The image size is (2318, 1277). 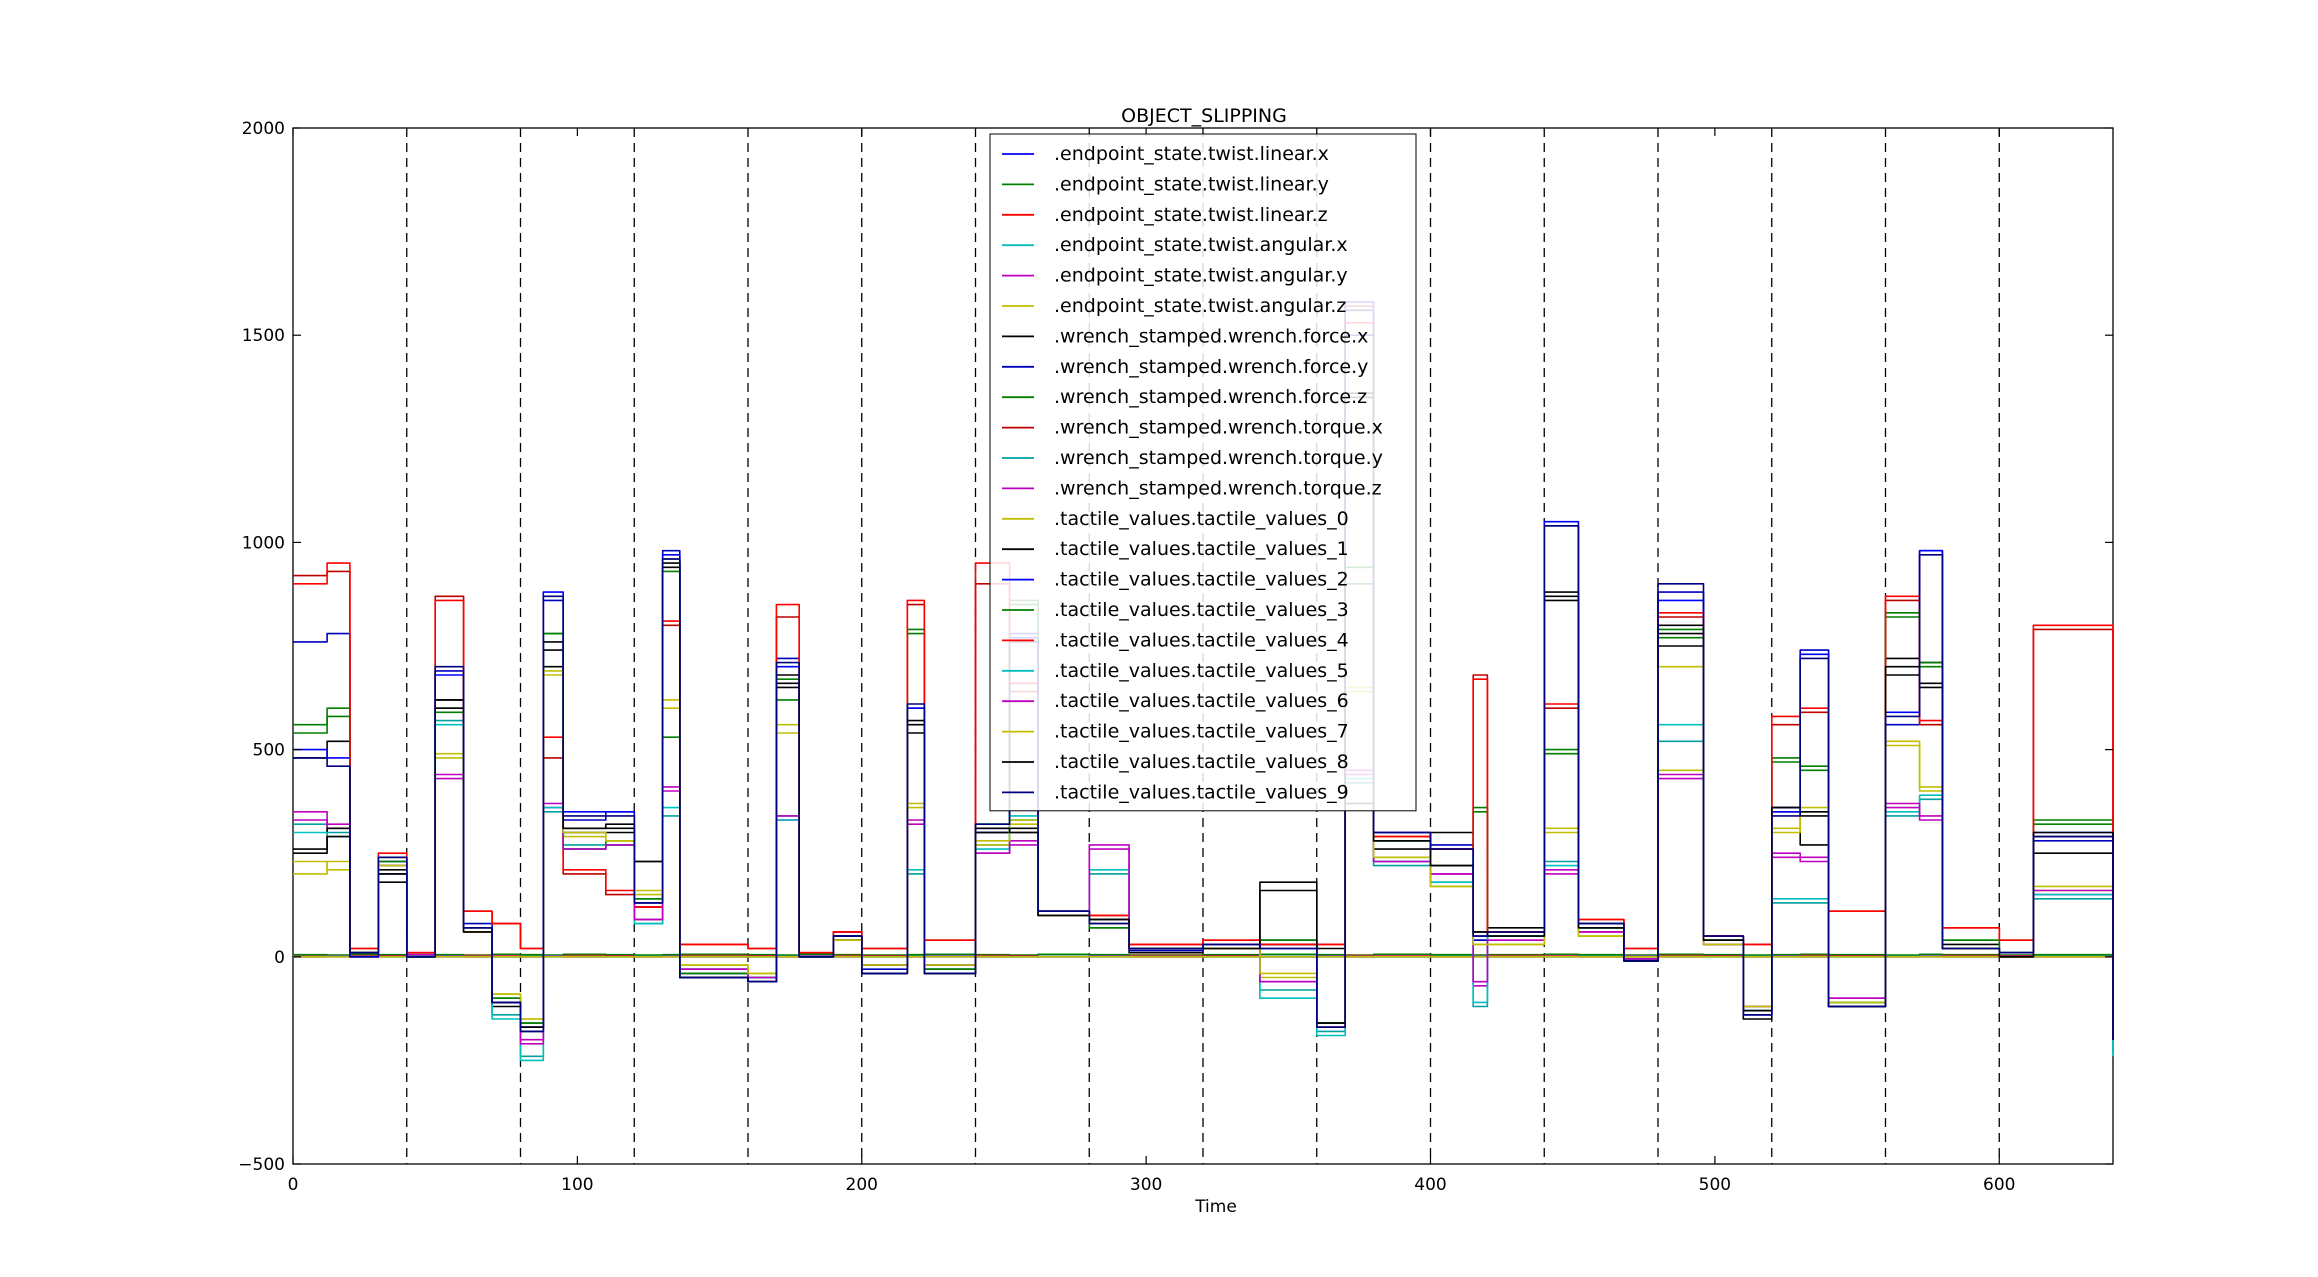 What do you see at coordinates (1191, 154) in the screenshot?
I see `legend-entry-label: .endpoint_state.twist.linear.x` at bounding box center [1191, 154].